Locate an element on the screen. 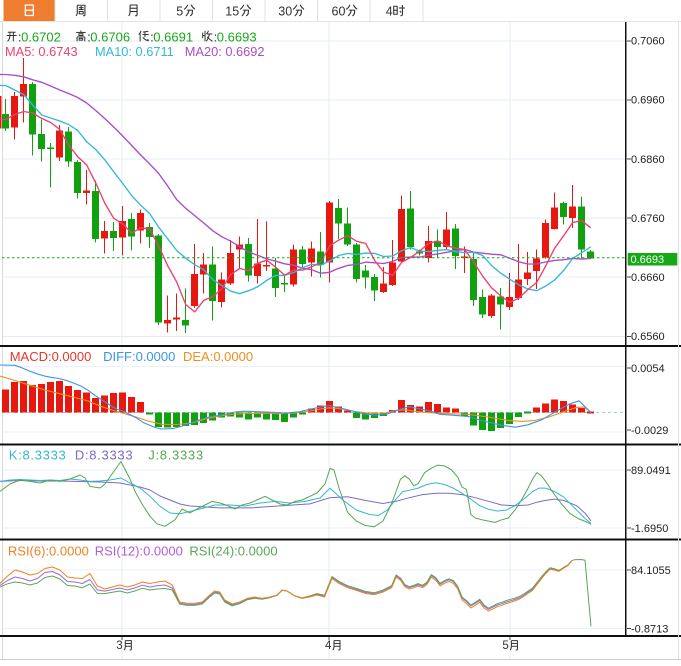  svg-text: K:8.3333 is located at coordinates (38, 455).